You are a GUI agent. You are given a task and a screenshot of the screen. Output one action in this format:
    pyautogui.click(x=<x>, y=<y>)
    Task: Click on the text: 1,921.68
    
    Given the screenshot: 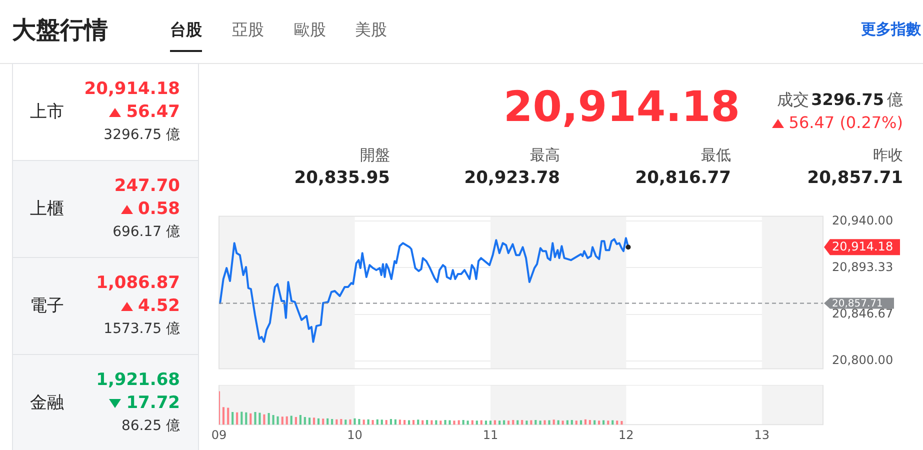 What is the action you would take?
    pyautogui.click(x=138, y=380)
    